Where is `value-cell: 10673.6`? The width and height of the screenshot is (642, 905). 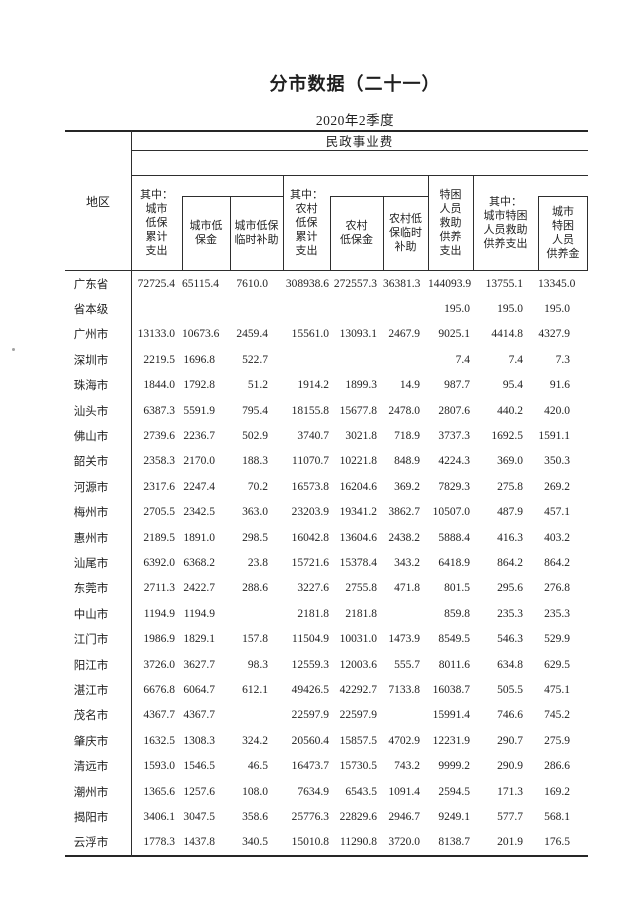 value-cell: 10673.6 is located at coordinates (201, 334).